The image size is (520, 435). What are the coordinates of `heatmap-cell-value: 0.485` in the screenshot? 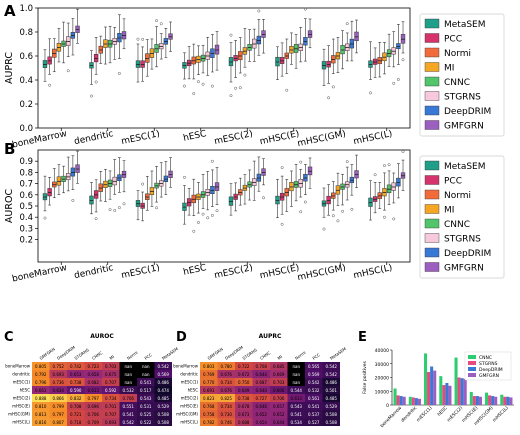 It's located at (332, 398).